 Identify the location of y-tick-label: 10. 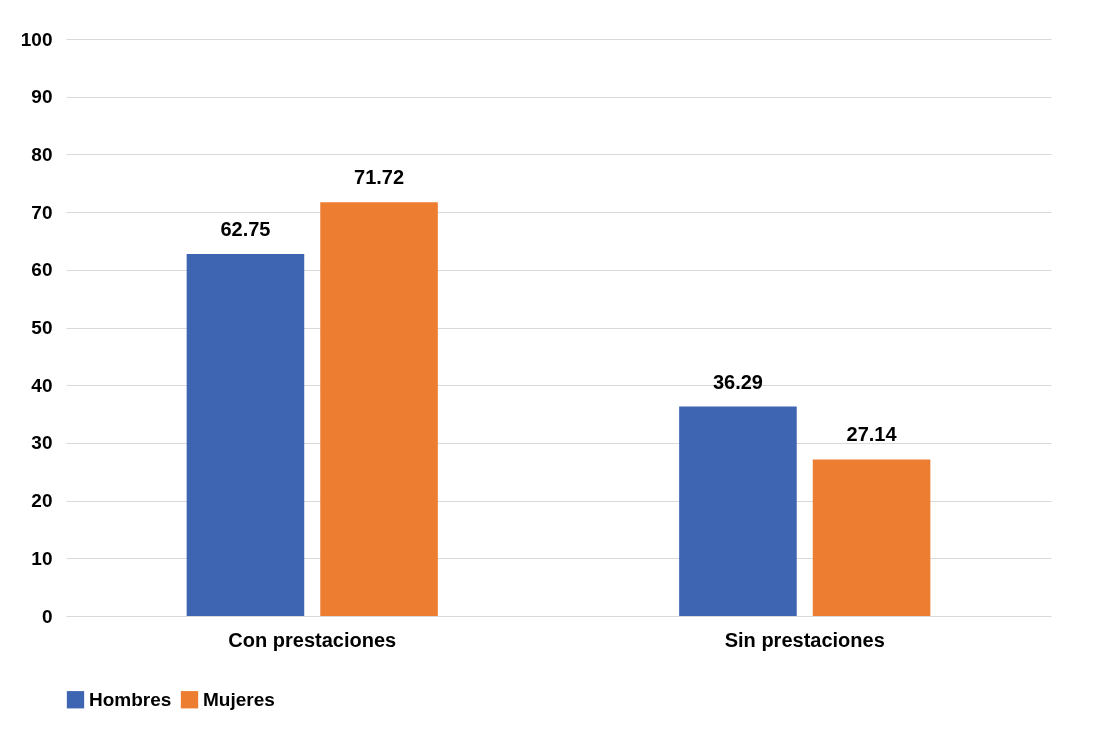
(42, 558).